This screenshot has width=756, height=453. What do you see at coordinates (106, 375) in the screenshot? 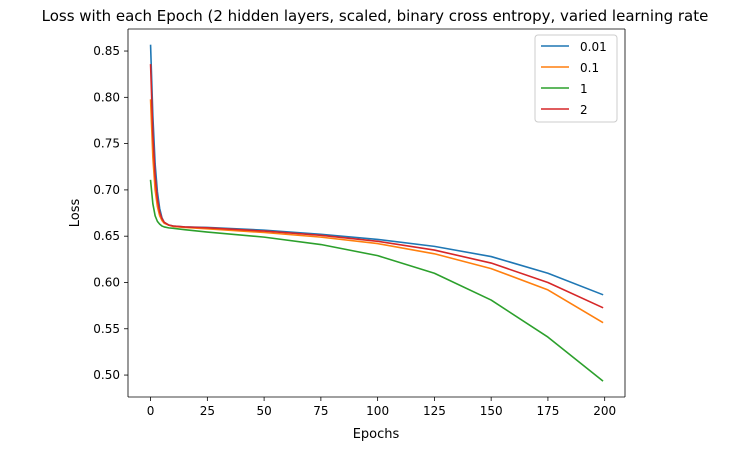
I see `y-tick-label-0: 0.50` at bounding box center [106, 375].